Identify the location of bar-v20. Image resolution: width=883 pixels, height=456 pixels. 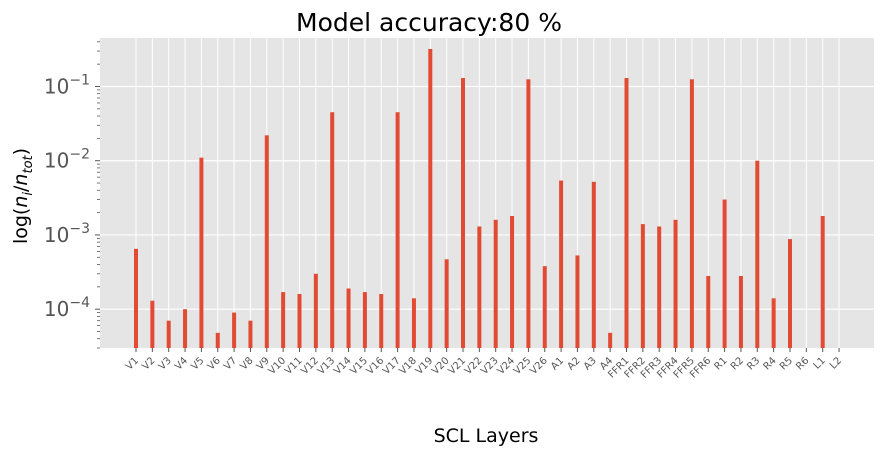
(446, 303).